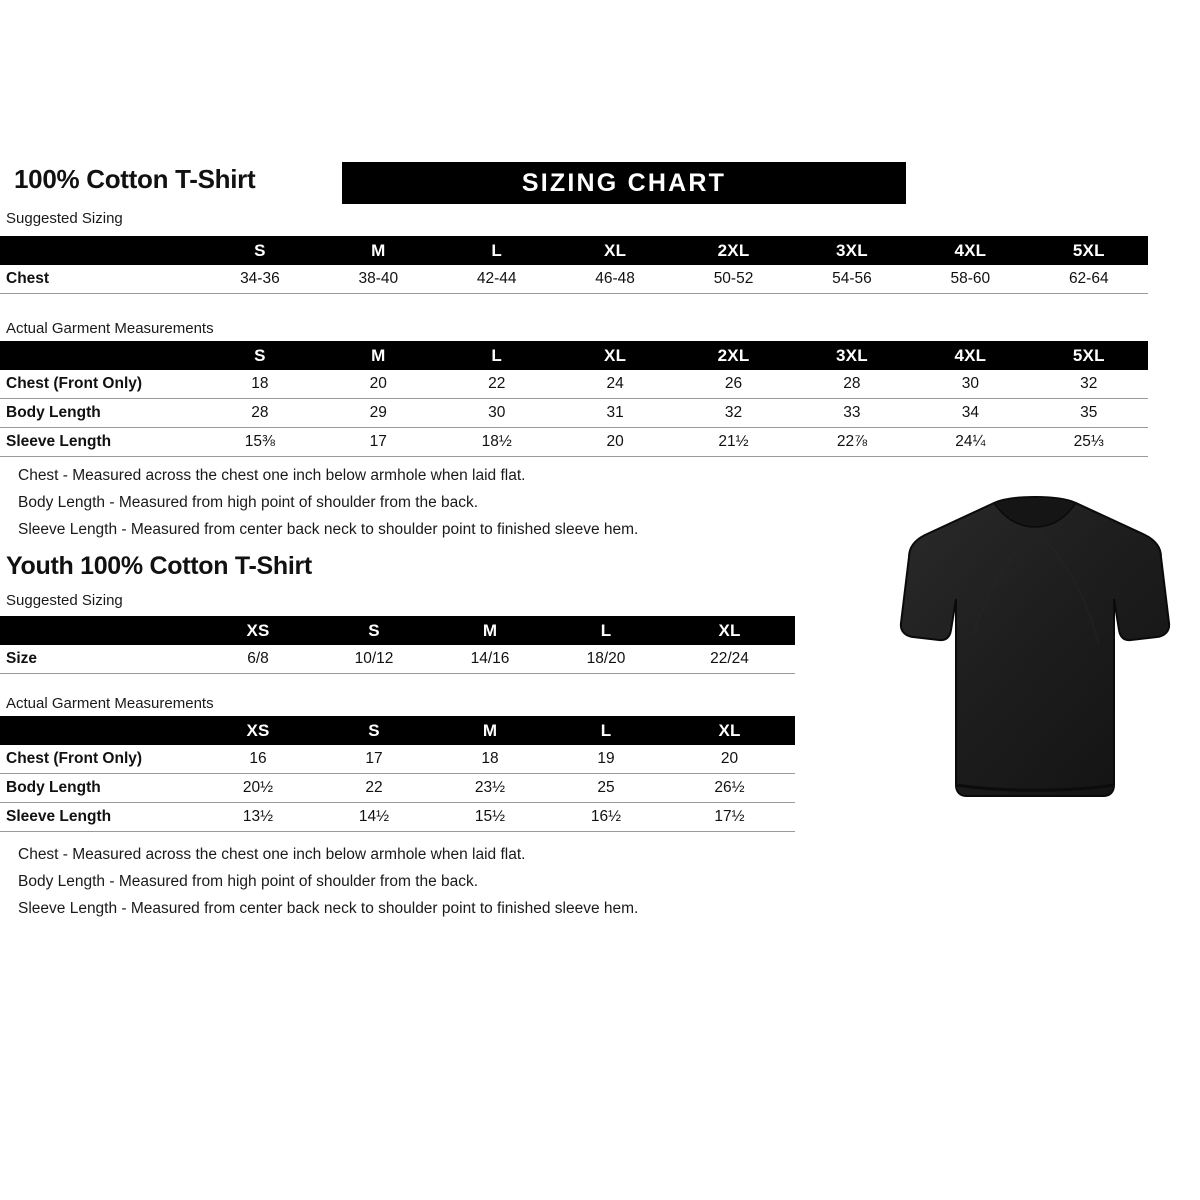 This screenshot has height=1200, width=1200. Describe the element at coordinates (110, 703) in the screenshot. I see `youth-actual-measurements-label: Actual Garment Measurements` at that location.